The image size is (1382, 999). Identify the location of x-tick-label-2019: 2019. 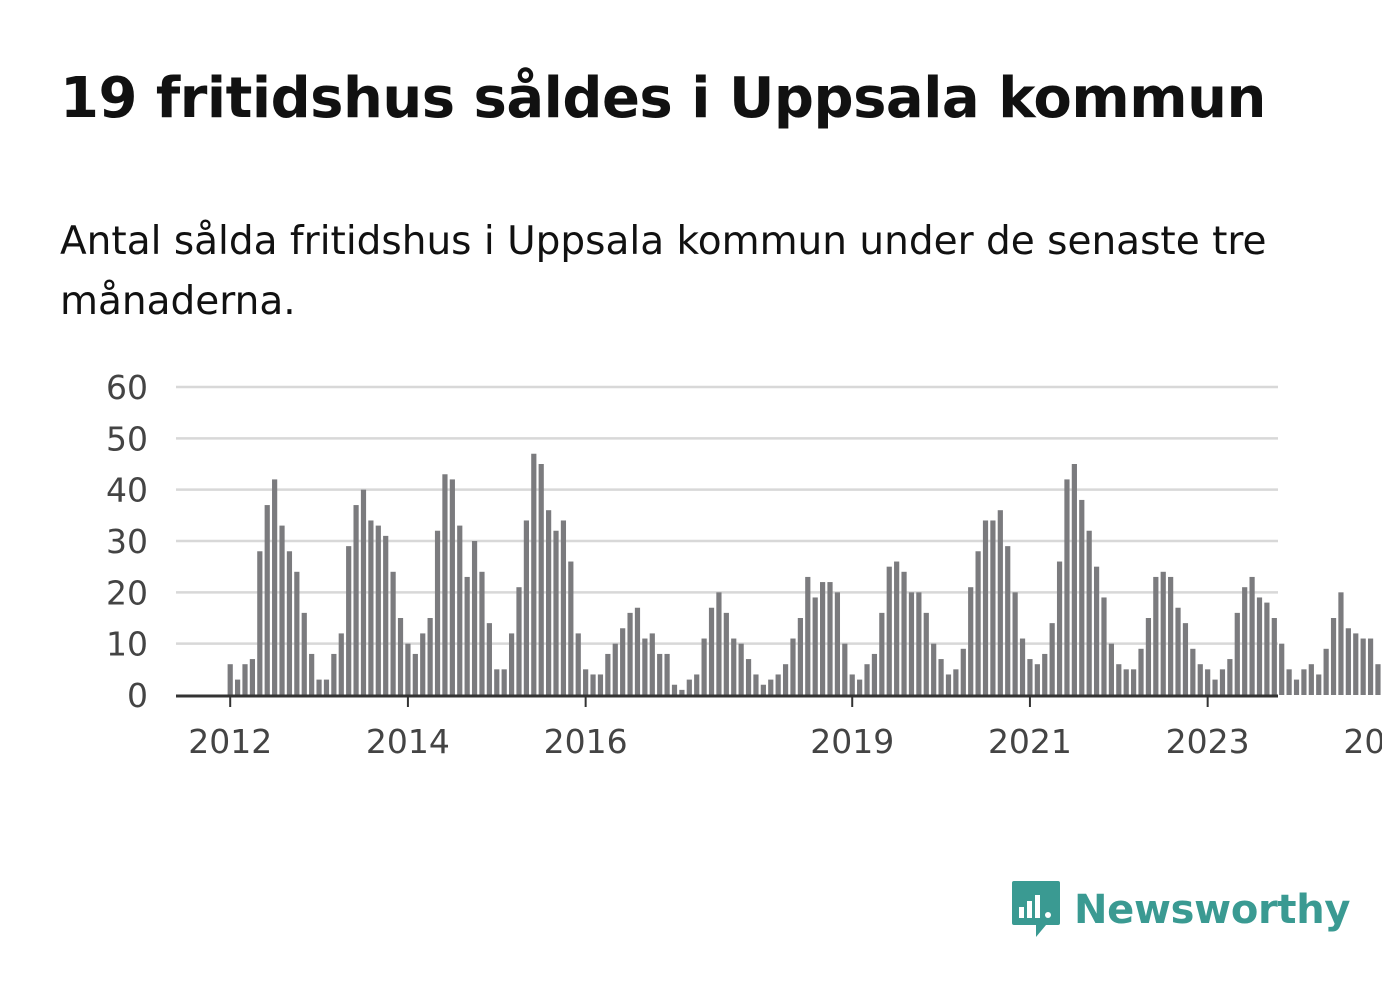
(852, 741).